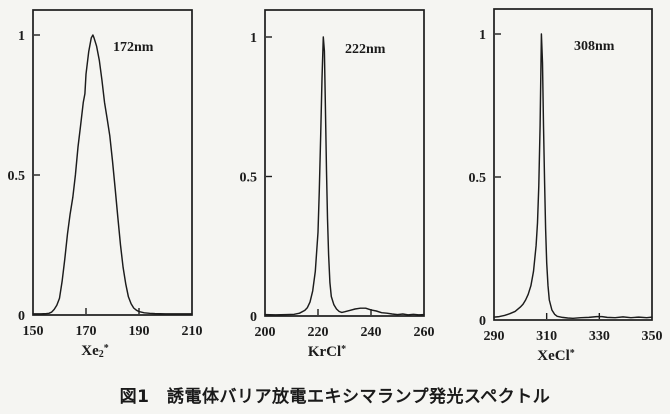 Image resolution: width=670 pixels, height=414 pixels. What do you see at coordinates (599, 336) in the screenshot?
I see `x-tick-label: 330` at bounding box center [599, 336].